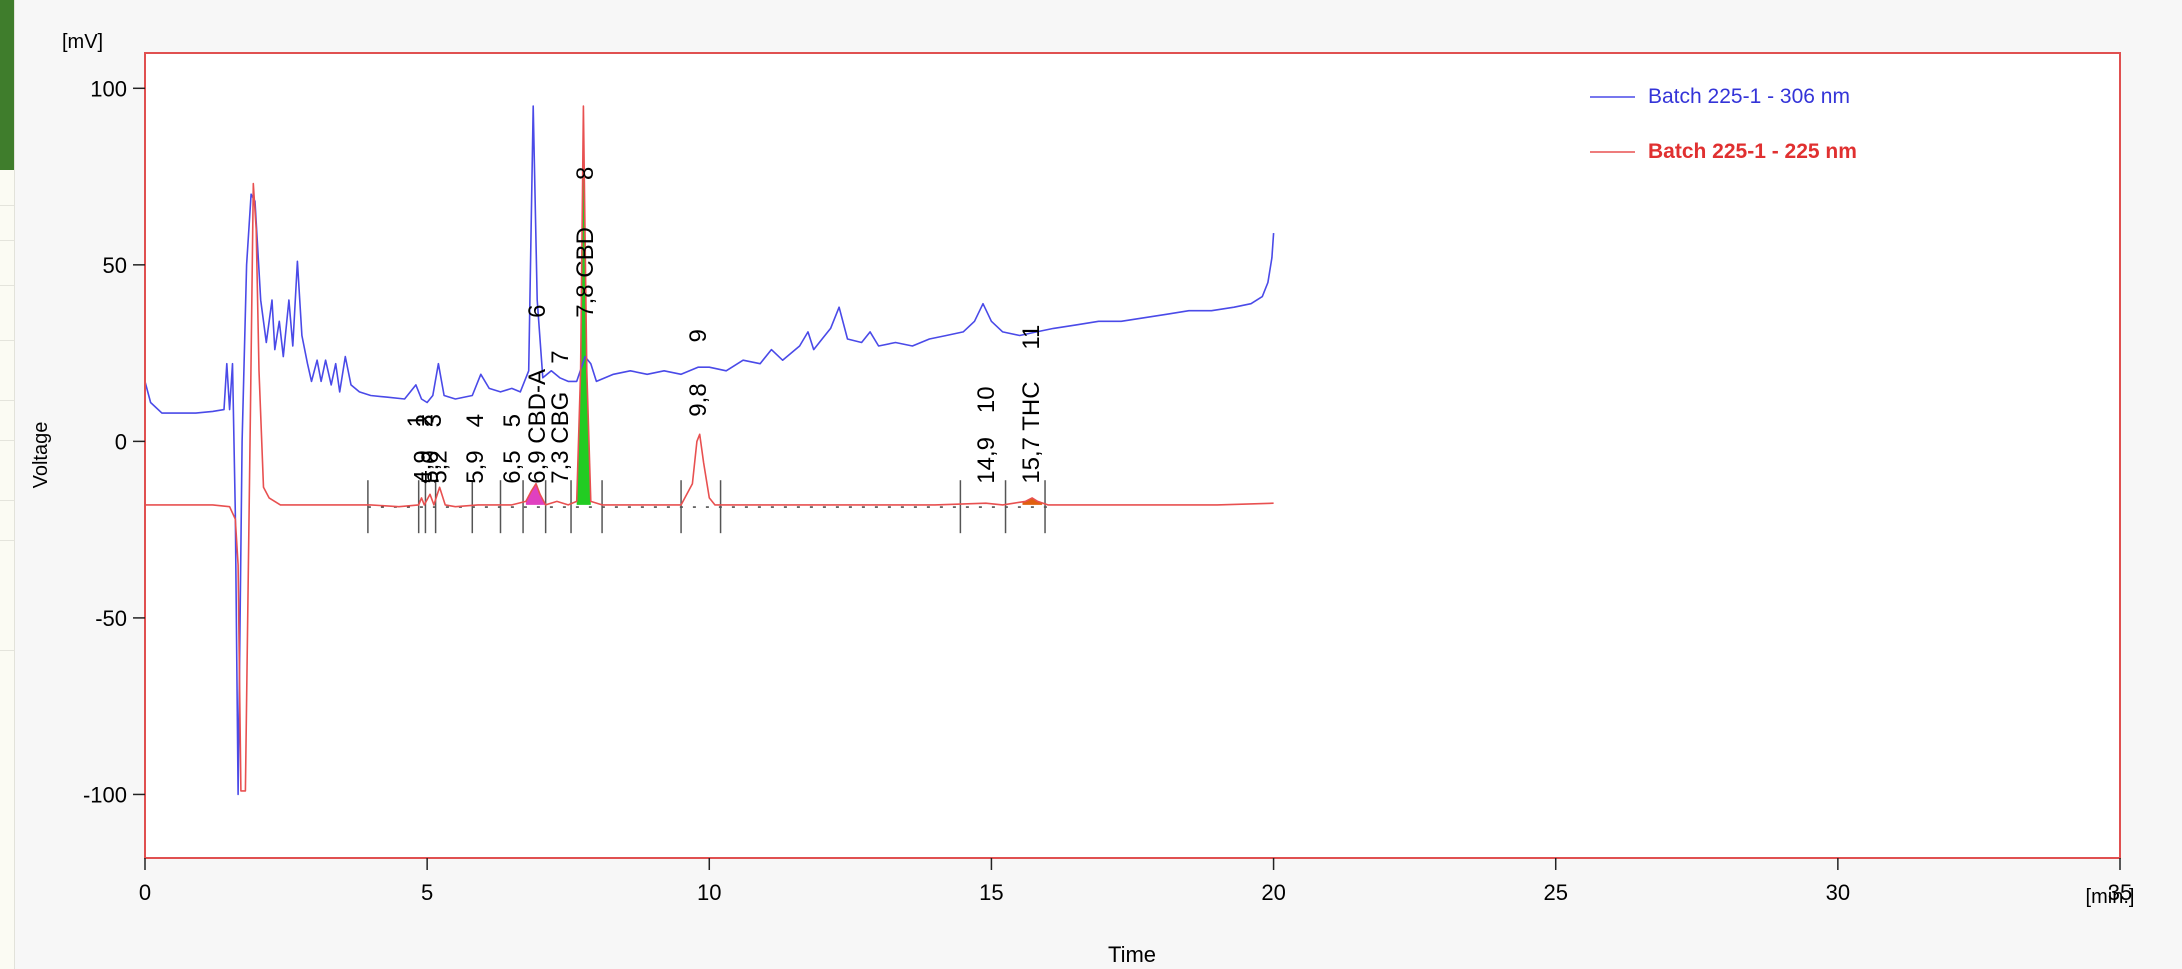 This screenshot has width=2182, height=969. I want to click on peak-label: 5,2, so click(438, 466).